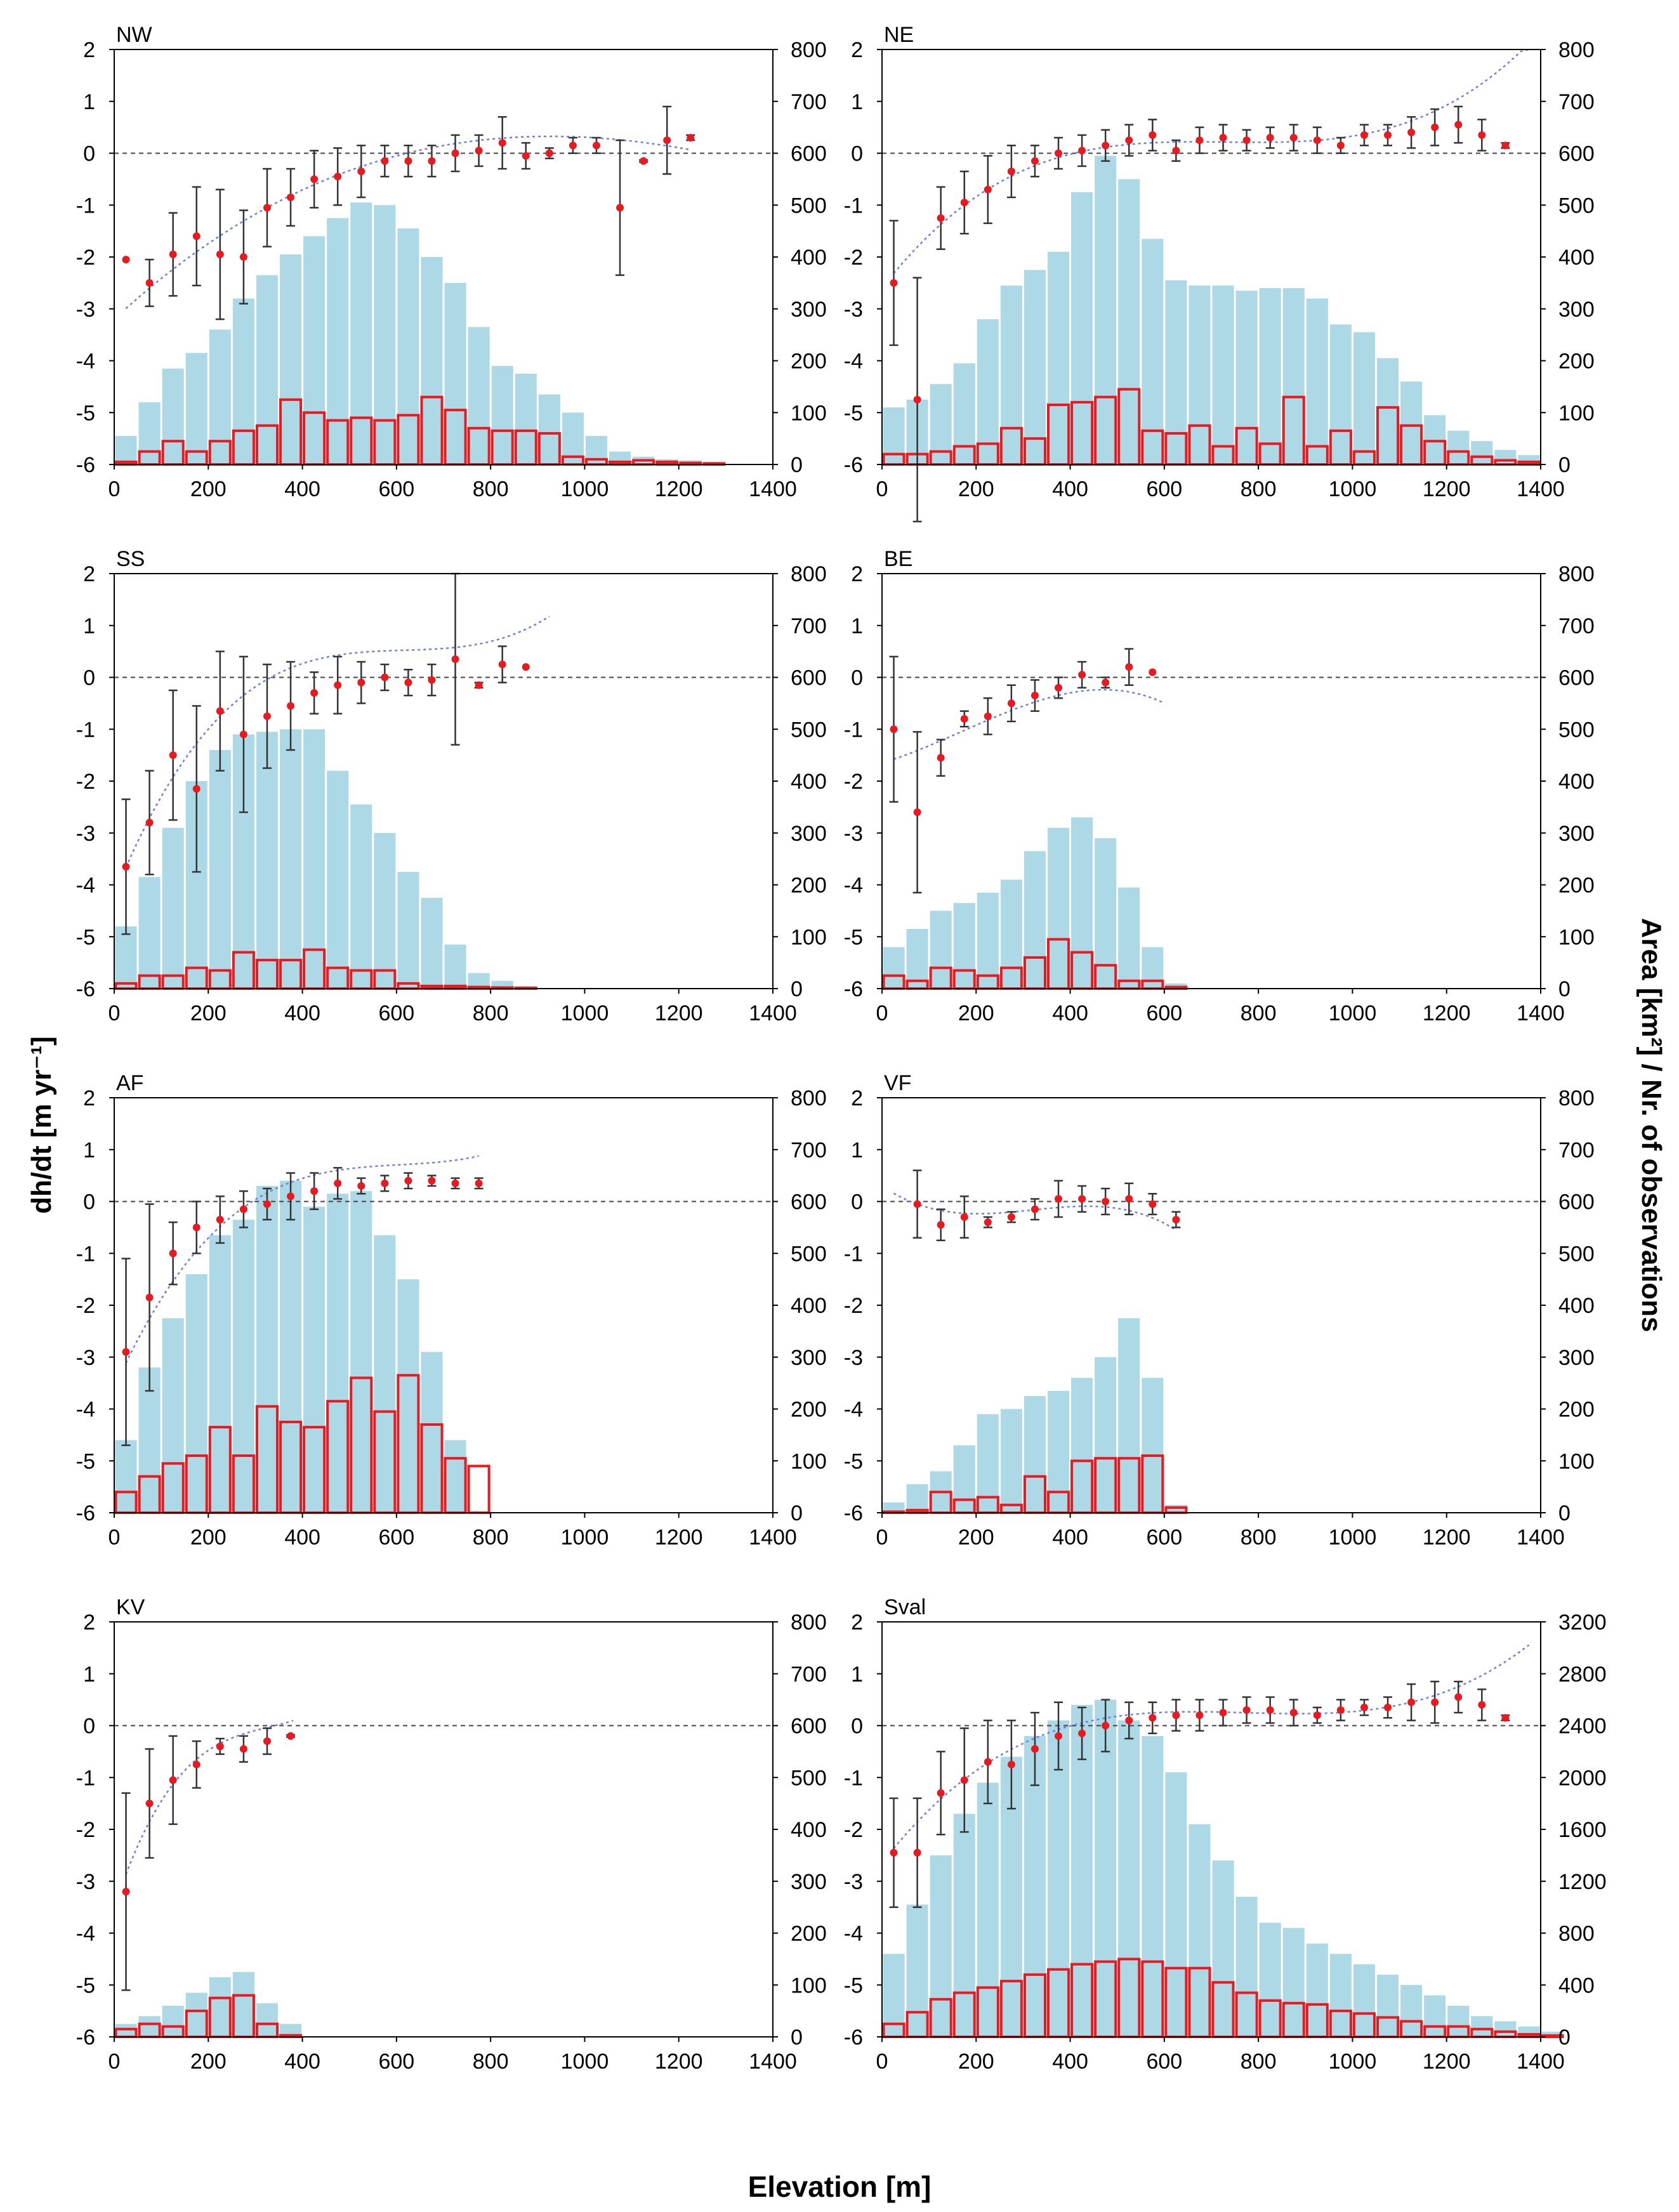  I want to click on trend-line, so click(302, 1259).